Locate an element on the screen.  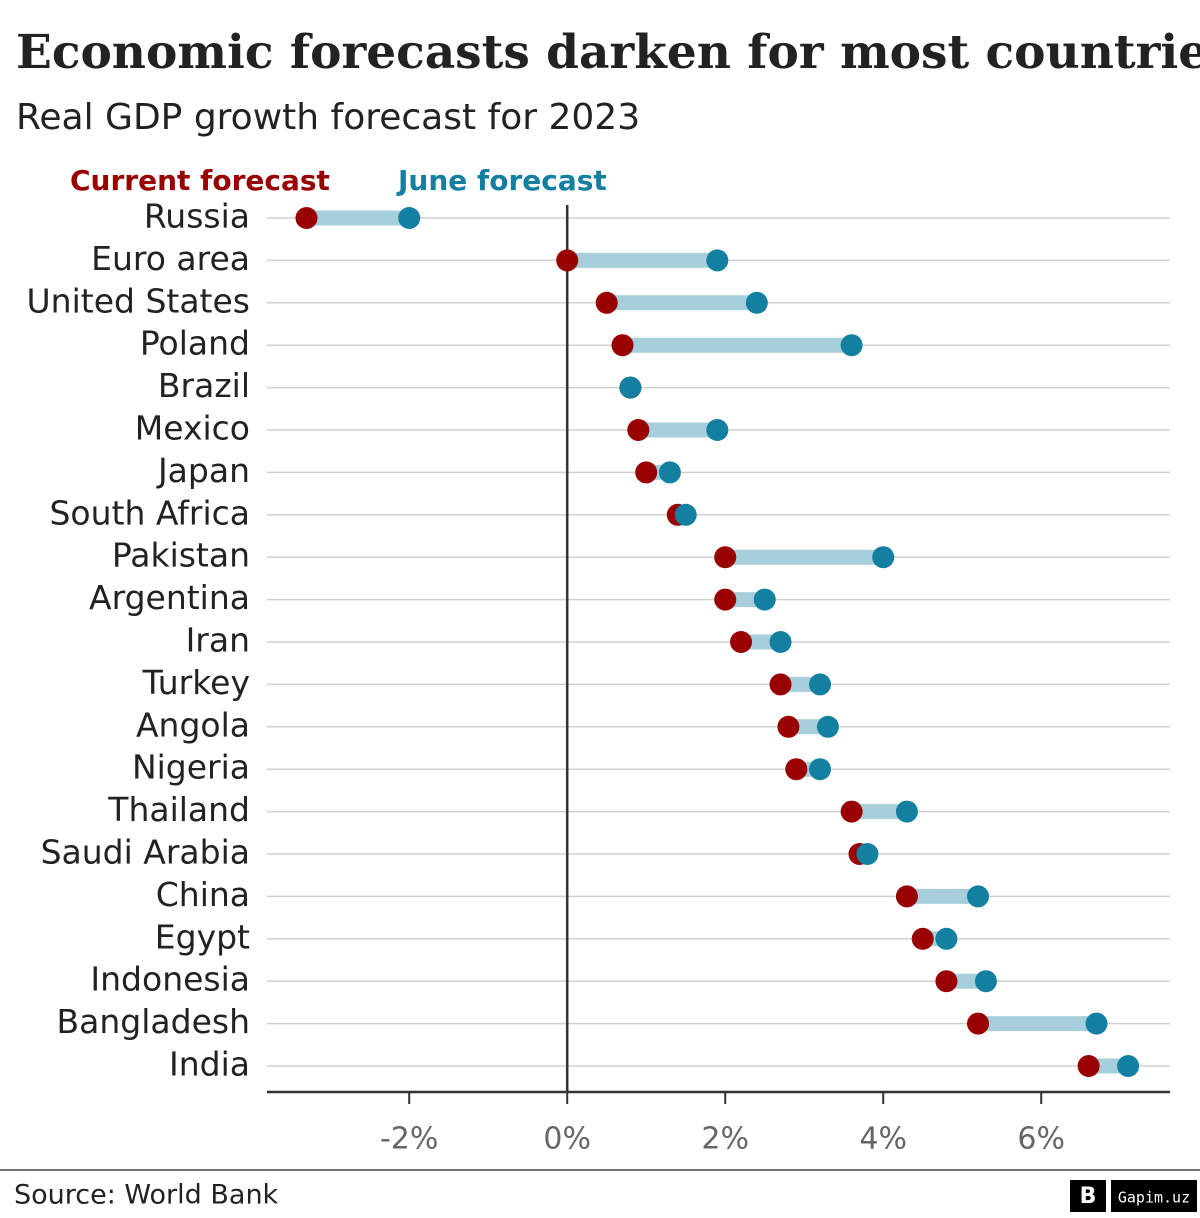
category-label: China is located at coordinates (203, 894).